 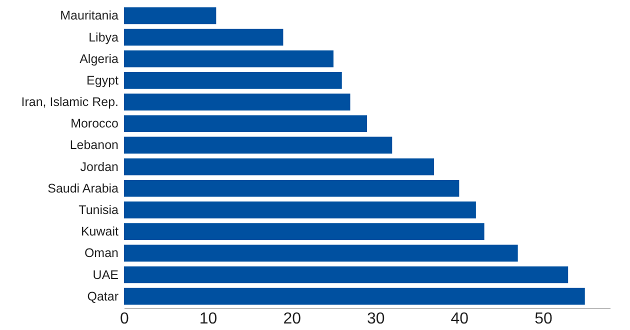 I want to click on y-tick-label: Iran, Islamic Rep., so click(x=69, y=102).